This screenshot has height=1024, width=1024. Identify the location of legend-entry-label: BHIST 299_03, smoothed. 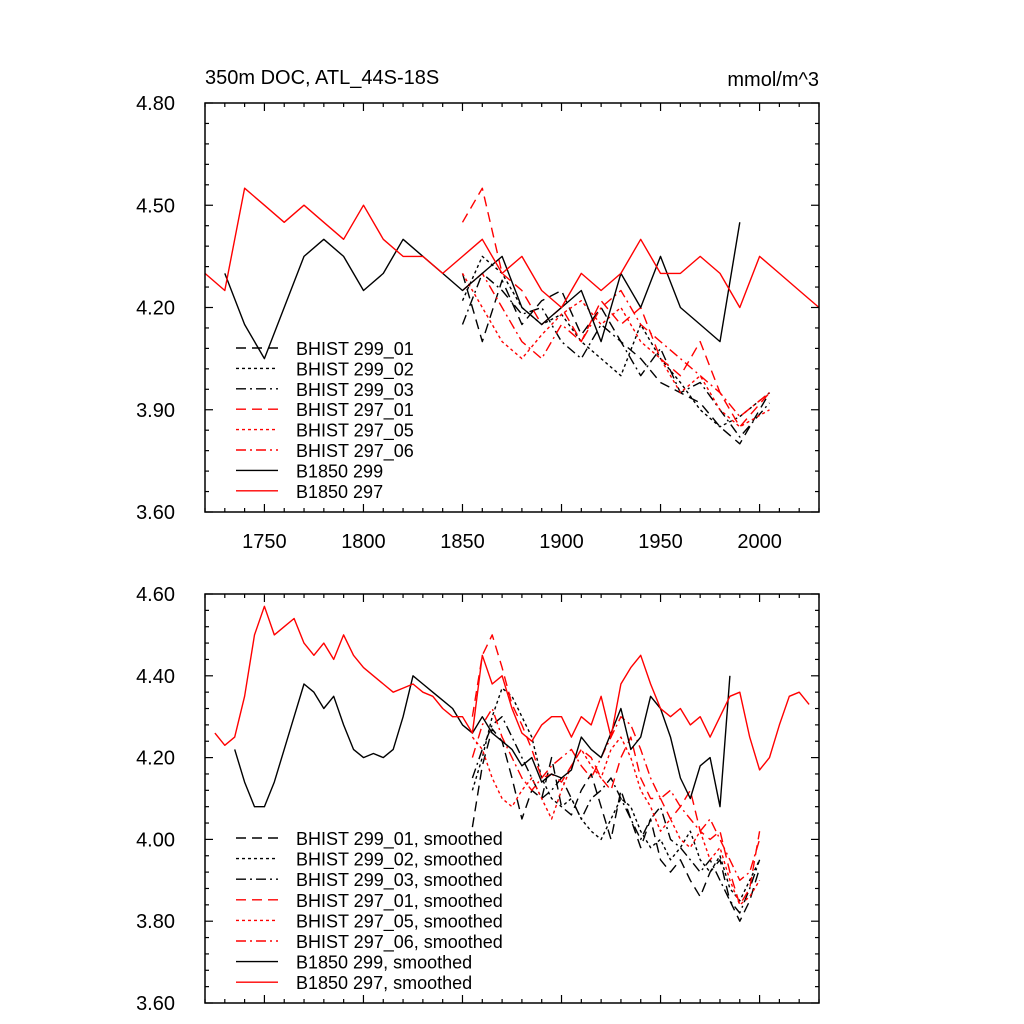
(399, 880).